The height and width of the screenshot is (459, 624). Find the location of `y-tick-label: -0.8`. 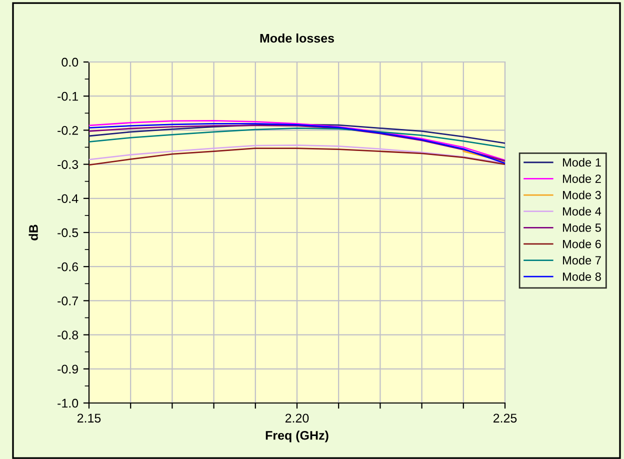

y-tick-label: -0.8 is located at coordinates (68, 335).